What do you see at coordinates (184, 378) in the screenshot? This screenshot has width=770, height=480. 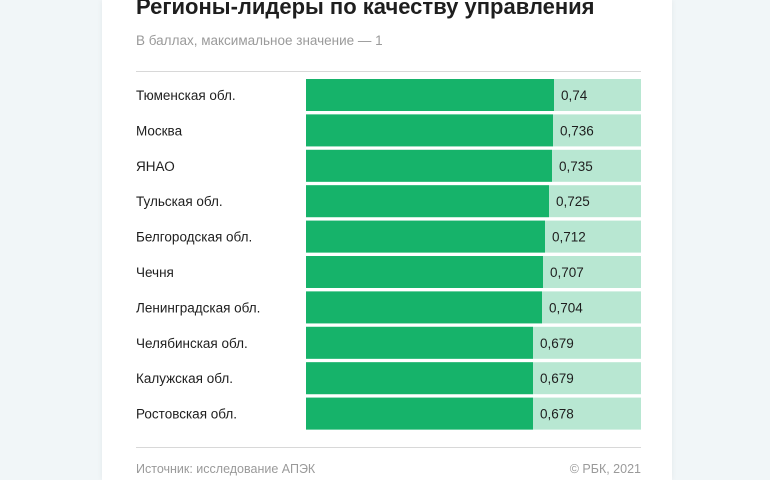 I see `category-label: Калужская обл.` at bounding box center [184, 378].